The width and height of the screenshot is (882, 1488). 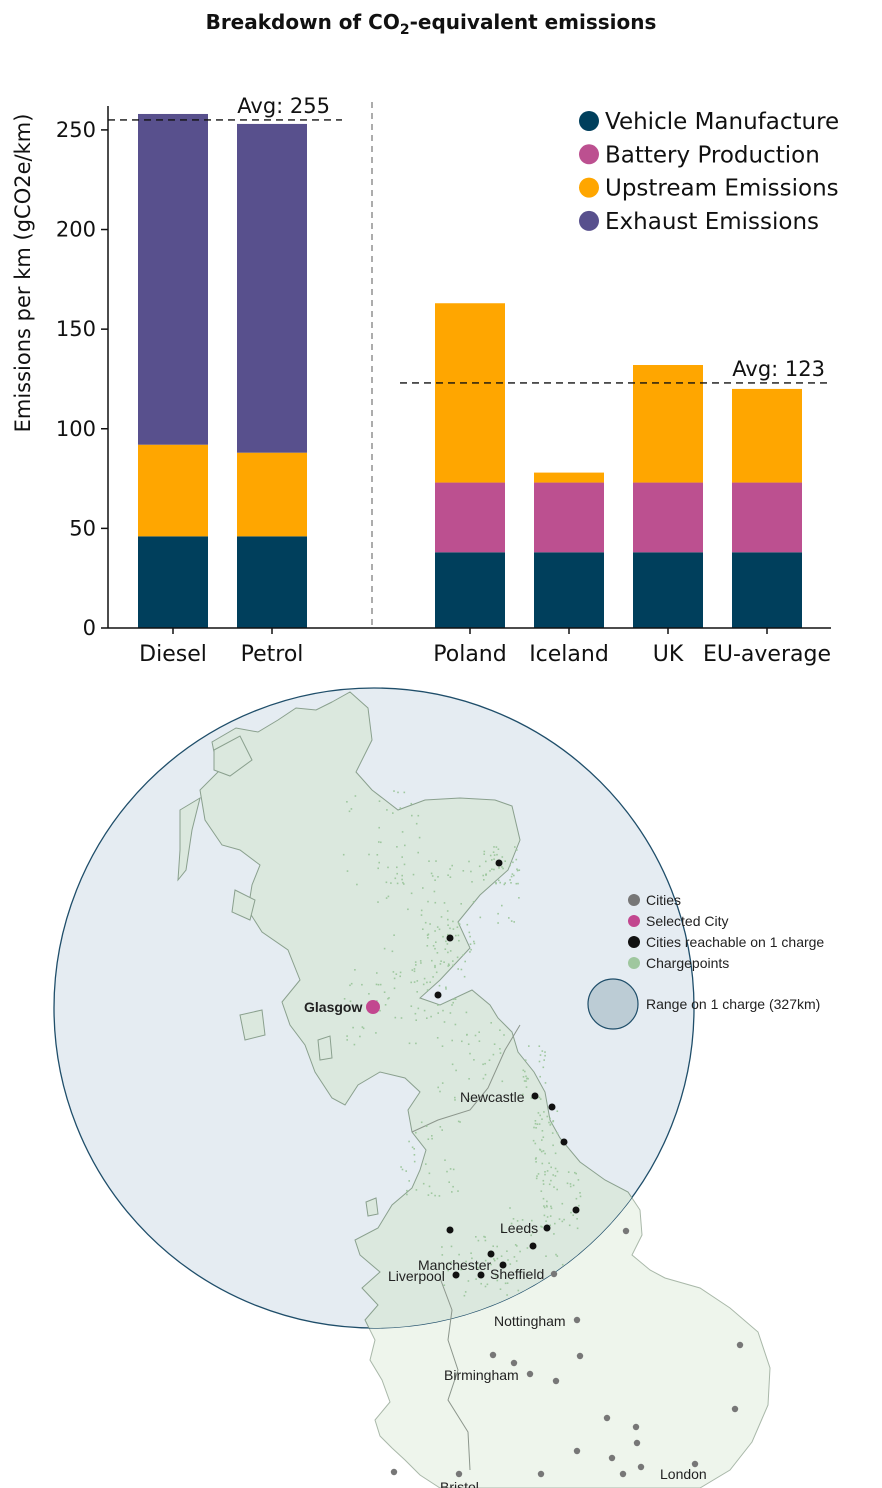 I want to click on x-tick-label: EU-average, so click(x=767, y=654).